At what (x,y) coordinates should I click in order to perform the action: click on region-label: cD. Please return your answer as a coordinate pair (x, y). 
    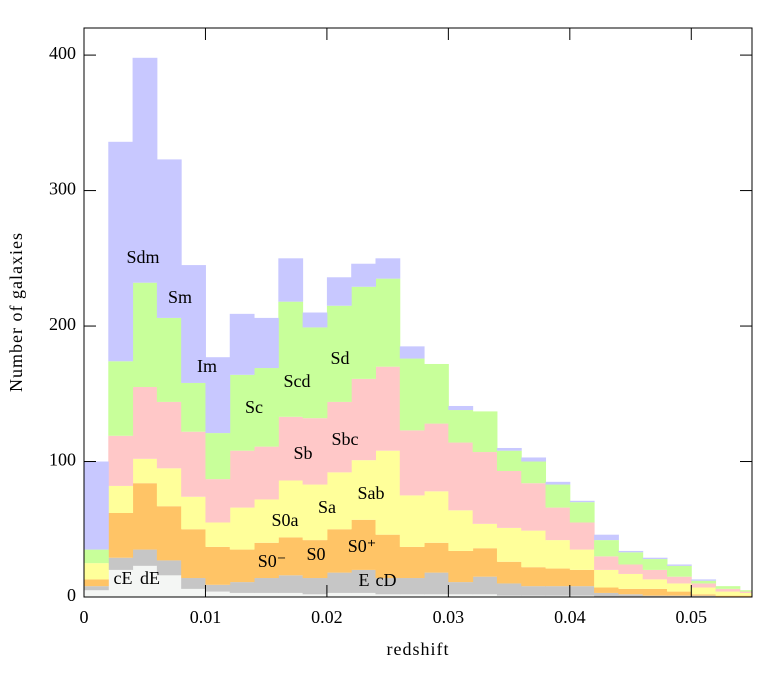
    Looking at the image, I should click on (386, 580).